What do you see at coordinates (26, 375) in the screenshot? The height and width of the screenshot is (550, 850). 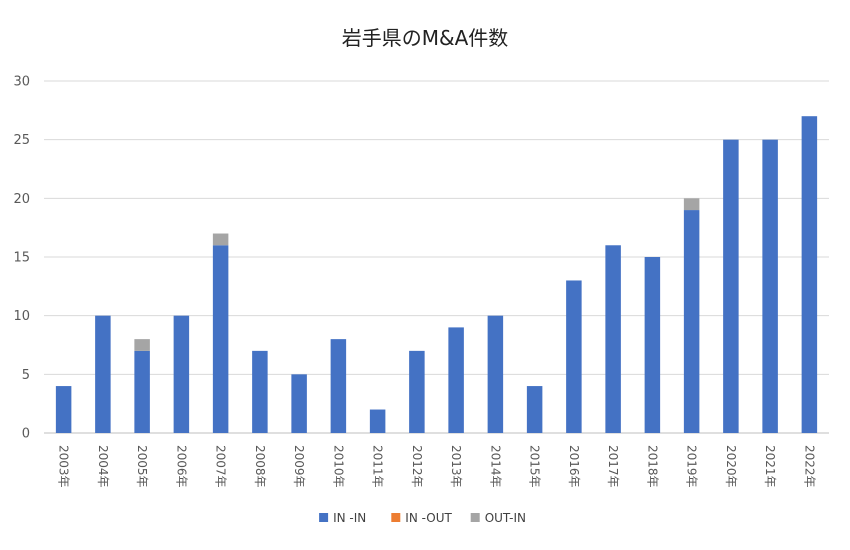 I see `y-tick-label: 5` at bounding box center [26, 375].